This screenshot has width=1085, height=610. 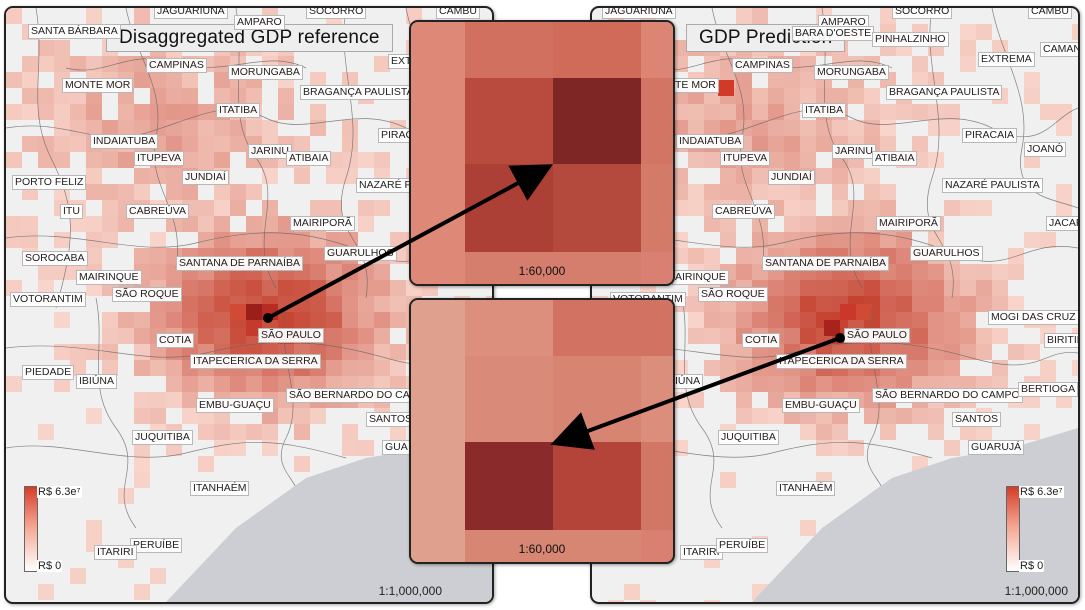 I want to click on city-label: JUNDIAÍ, so click(x=791, y=177).